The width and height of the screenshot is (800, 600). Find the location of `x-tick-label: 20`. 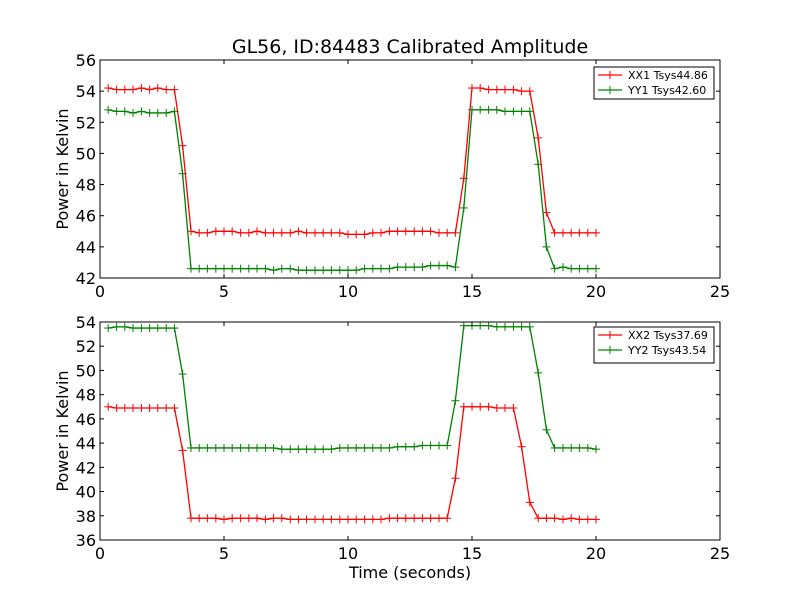

x-tick-label: 20 is located at coordinates (596, 291).